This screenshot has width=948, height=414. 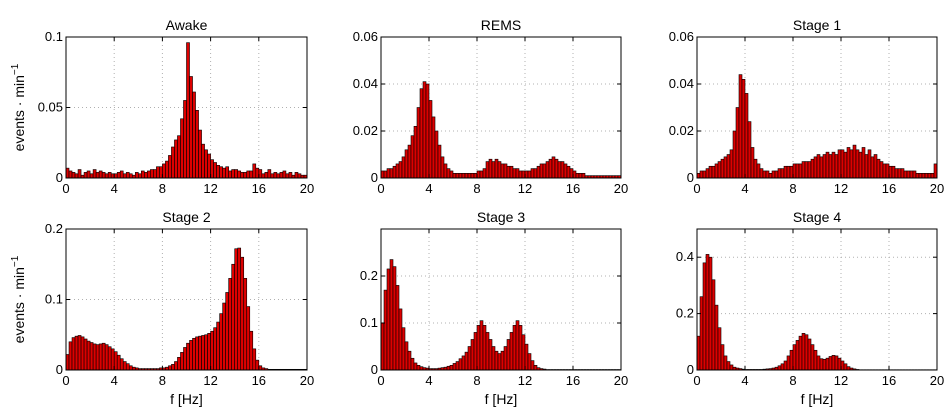 I want to click on axes-box, so click(x=817, y=107).